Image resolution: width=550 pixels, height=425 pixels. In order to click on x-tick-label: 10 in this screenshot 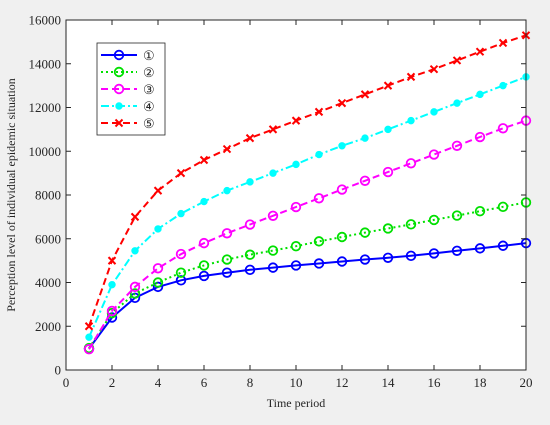, I will do `click(296, 382)`.